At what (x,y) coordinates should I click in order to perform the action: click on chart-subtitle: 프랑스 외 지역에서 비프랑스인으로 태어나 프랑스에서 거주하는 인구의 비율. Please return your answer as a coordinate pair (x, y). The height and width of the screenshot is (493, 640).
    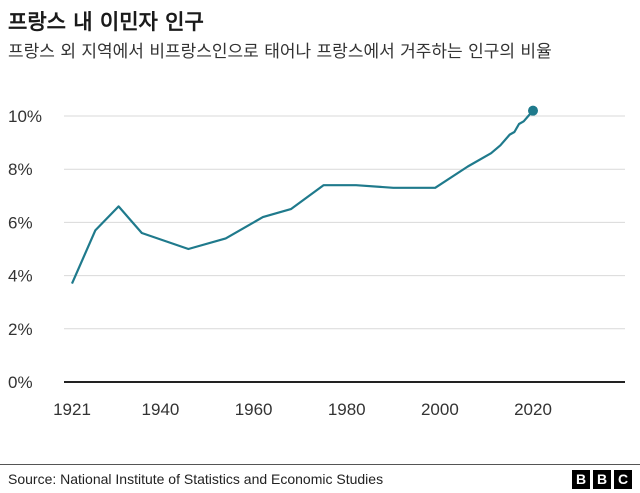
    Looking at the image, I should click on (280, 52).